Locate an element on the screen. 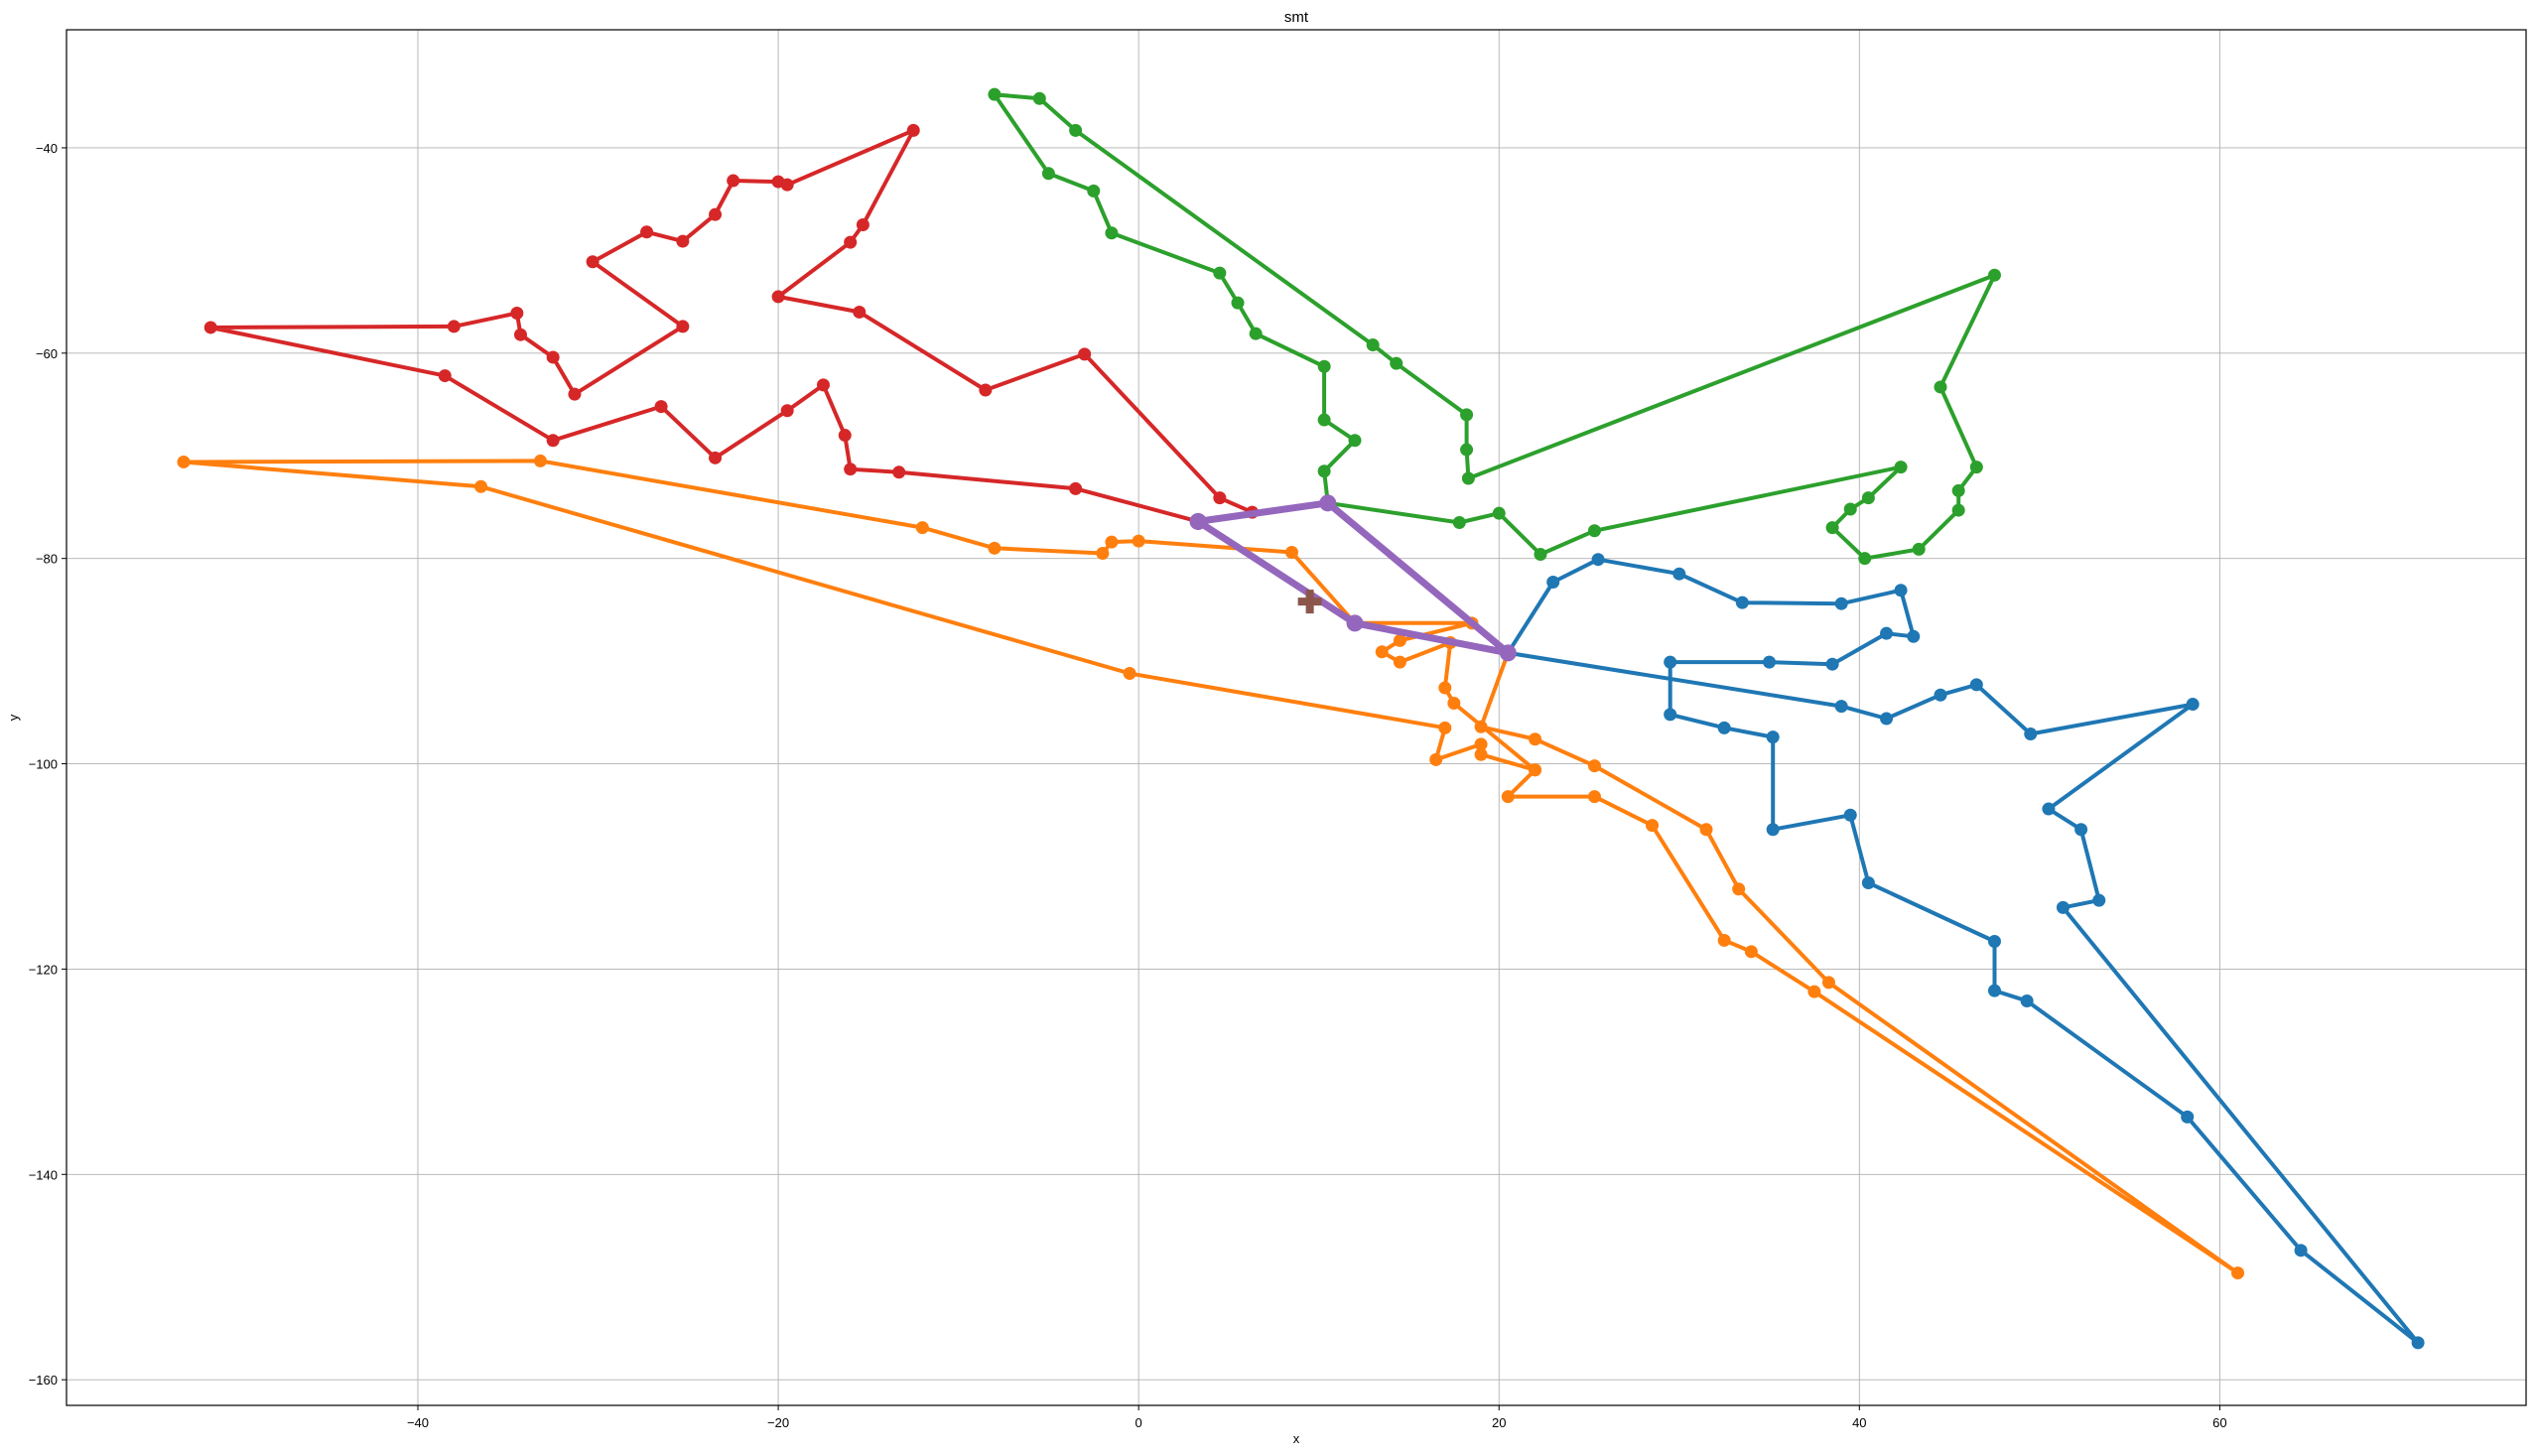 The height and width of the screenshot is (1456, 2539). x-tick-label: 40 is located at coordinates (1859, 1422).